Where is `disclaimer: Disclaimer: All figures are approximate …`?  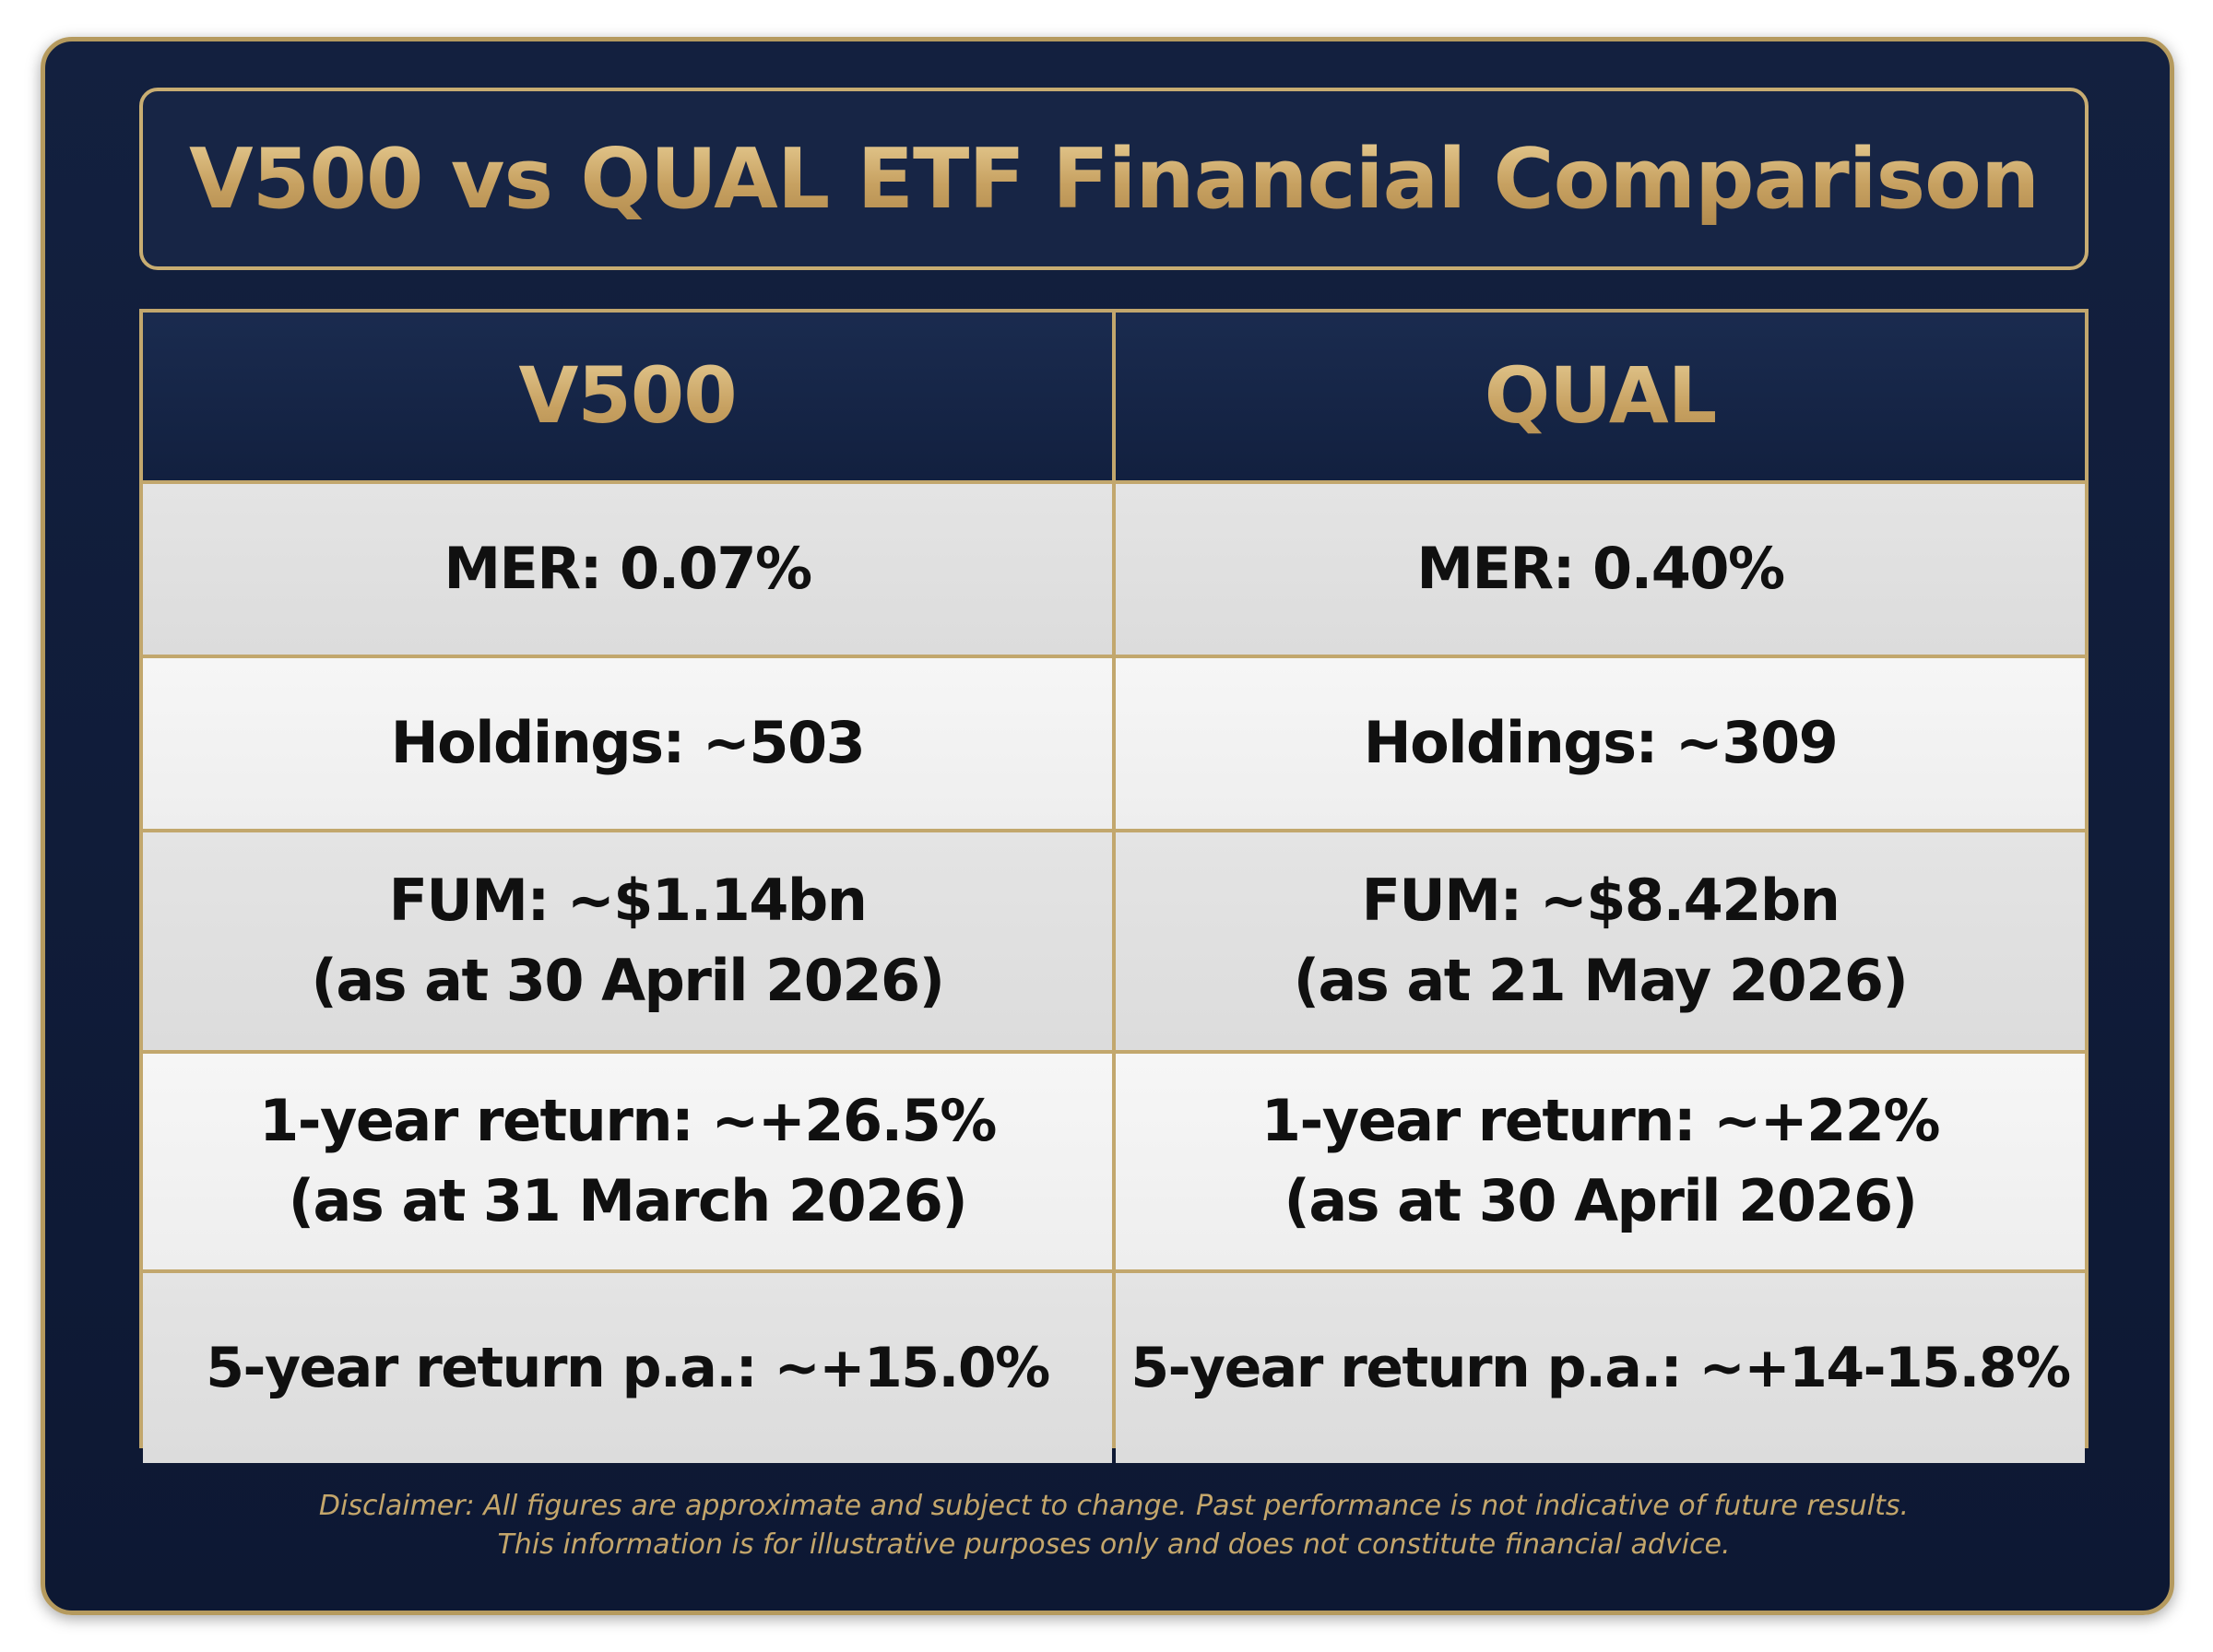 disclaimer: Disclaimer: All figures are approximate … is located at coordinates (1114, 1525).